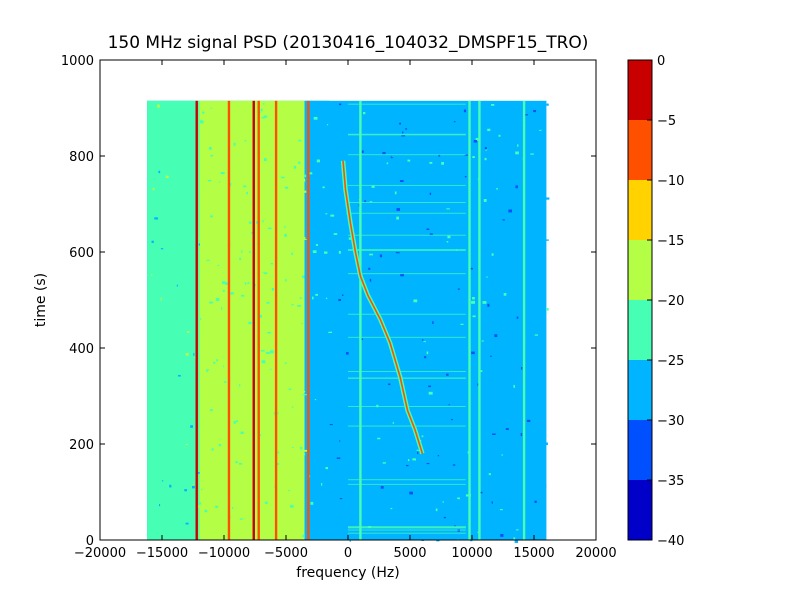 This screenshot has width=800, height=600. I want to click on colorbar-tick-label: −15, so click(670, 241).